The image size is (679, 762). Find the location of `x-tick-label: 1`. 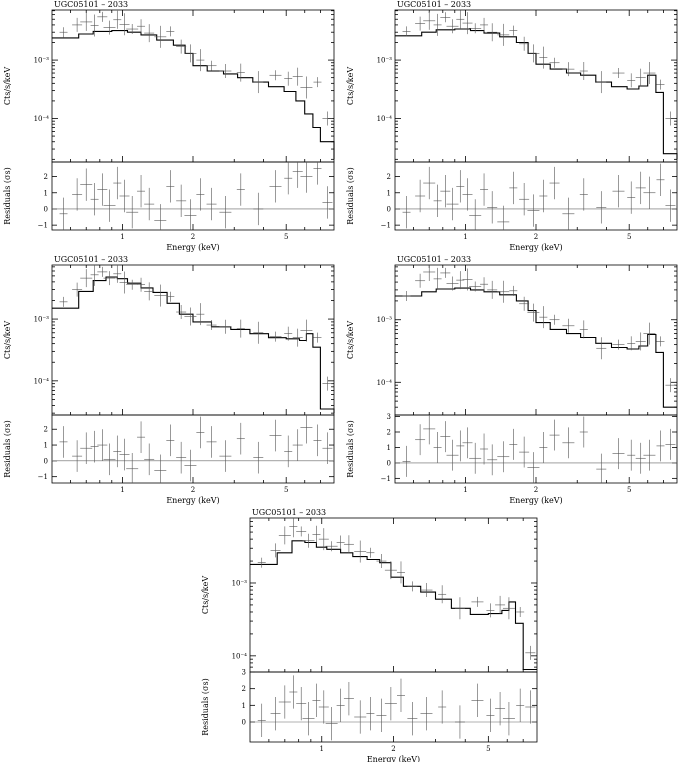

x-tick-label: 1 is located at coordinates (322, 749).